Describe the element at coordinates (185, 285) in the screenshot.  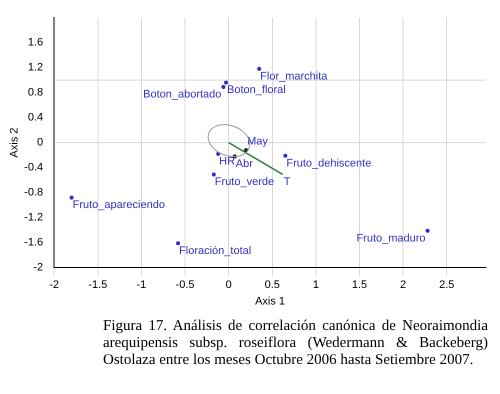
I see `x-tick-label: -0.5` at that location.